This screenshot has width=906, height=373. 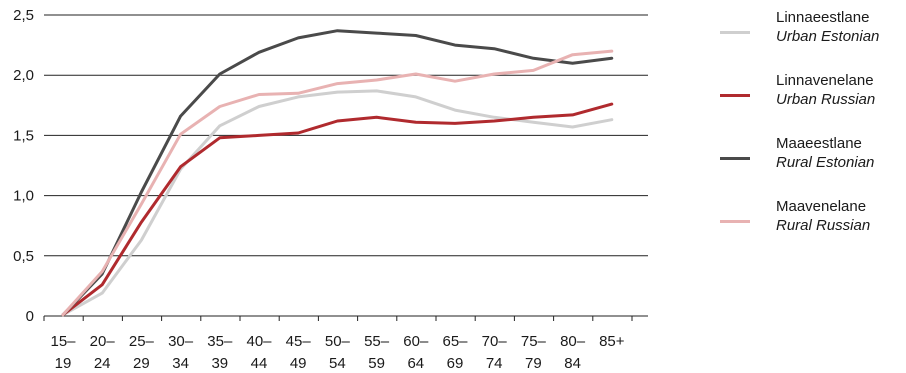 I want to click on x-tick-label: 49, so click(x=298, y=363).